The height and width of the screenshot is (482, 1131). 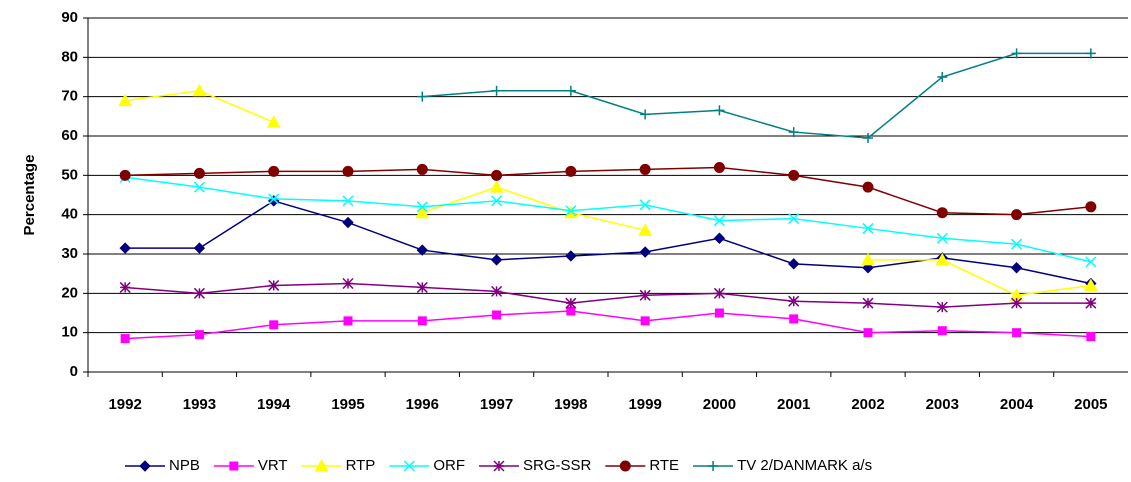 What do you see at coordinates (496, 404) in the screenshot?
I see `x-tick-label: 1997` at bounding box center [496, 404].